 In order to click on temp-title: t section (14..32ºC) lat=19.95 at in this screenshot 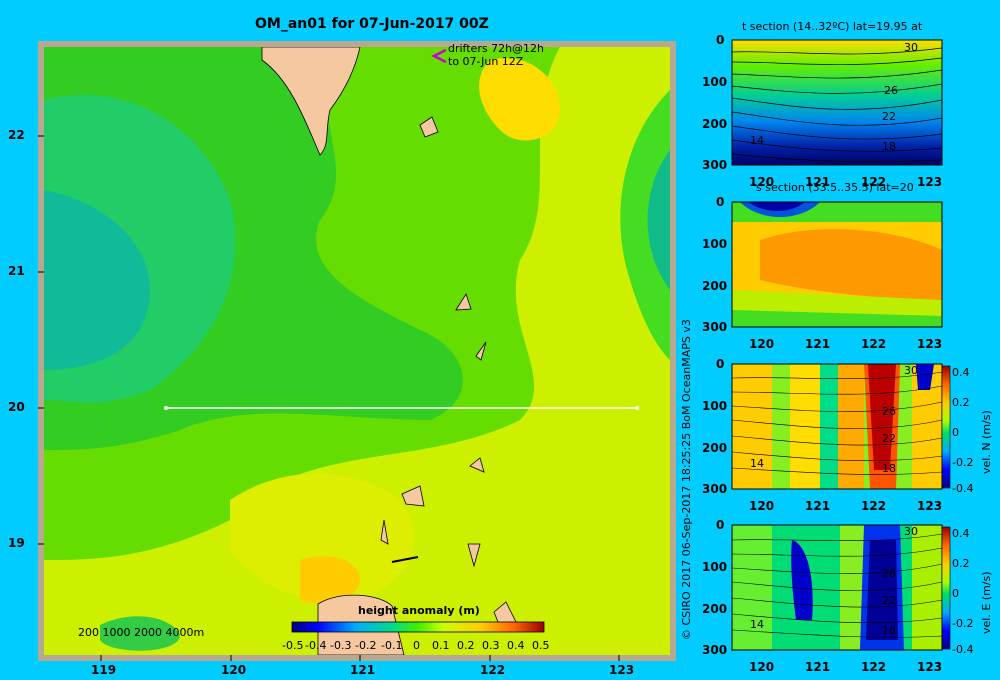, I will do `click(832, 26)`.